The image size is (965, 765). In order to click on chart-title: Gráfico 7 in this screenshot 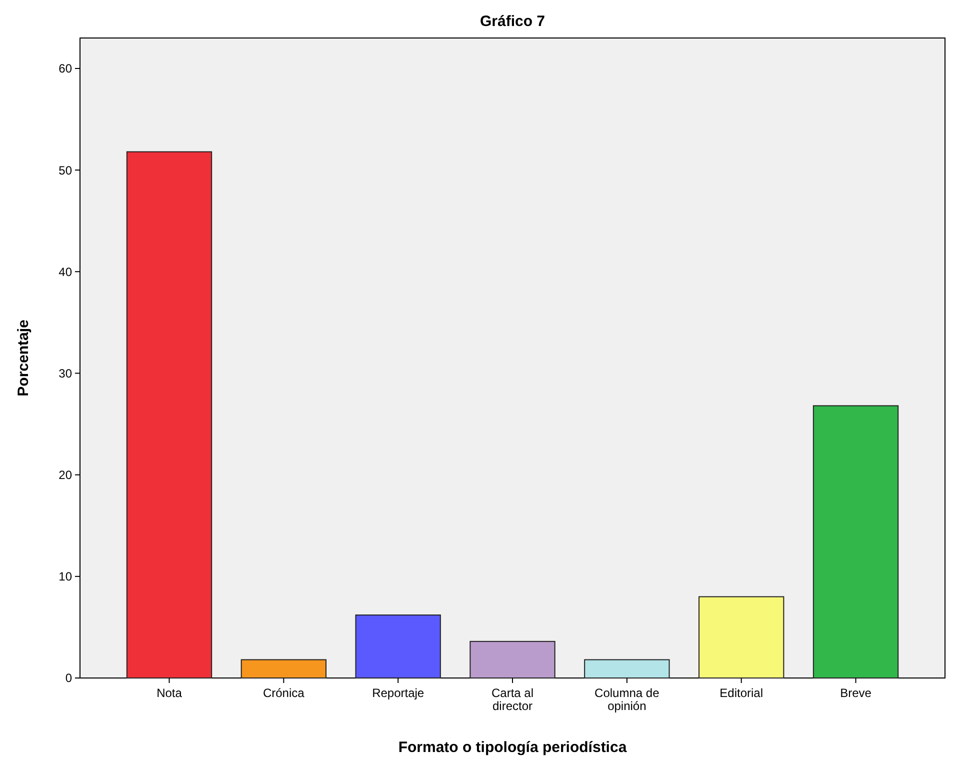, I will do `click(513, 21)`.